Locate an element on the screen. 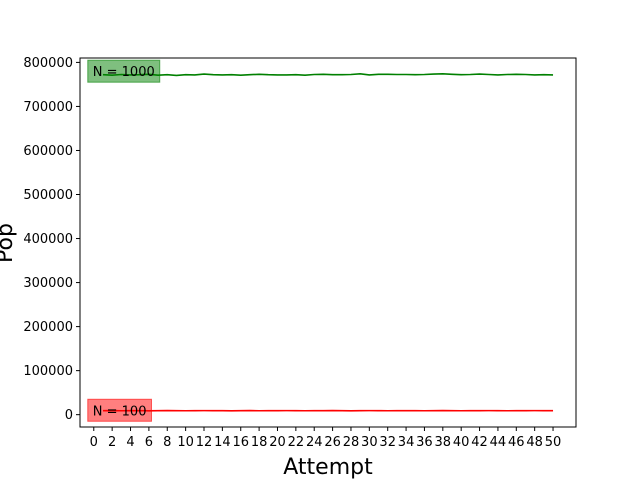 The width and height of the screenshot is (640, 480). x-tick-label: 4 is located at coordinates (130, 442).